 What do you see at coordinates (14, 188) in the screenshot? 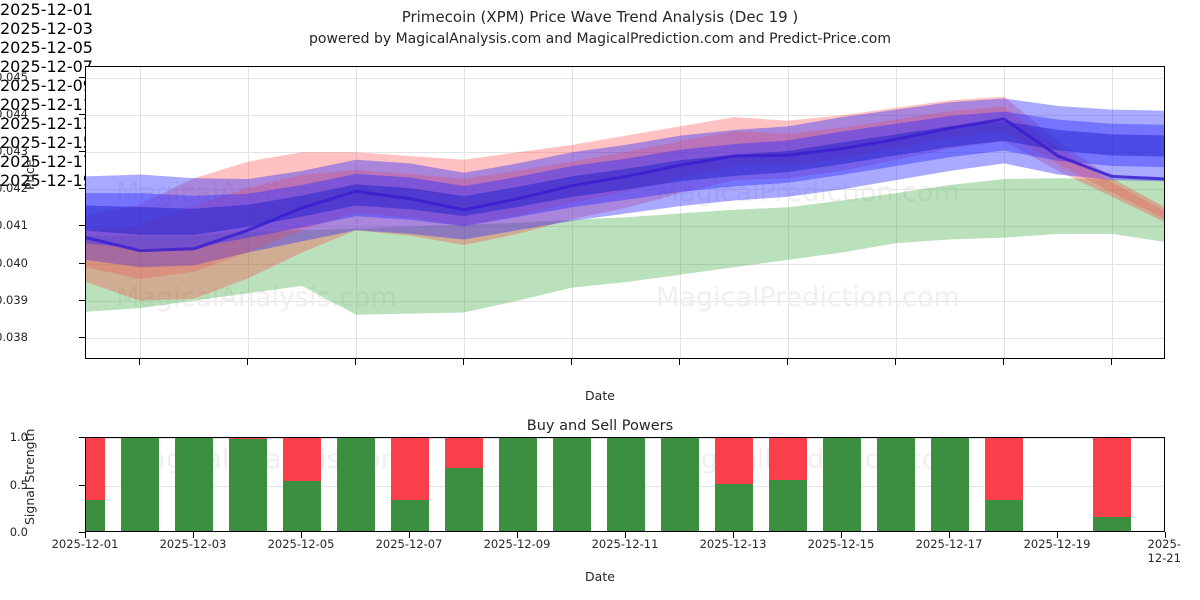
I see `y-tick-label: 0.042` at bounding box center [14, 188].